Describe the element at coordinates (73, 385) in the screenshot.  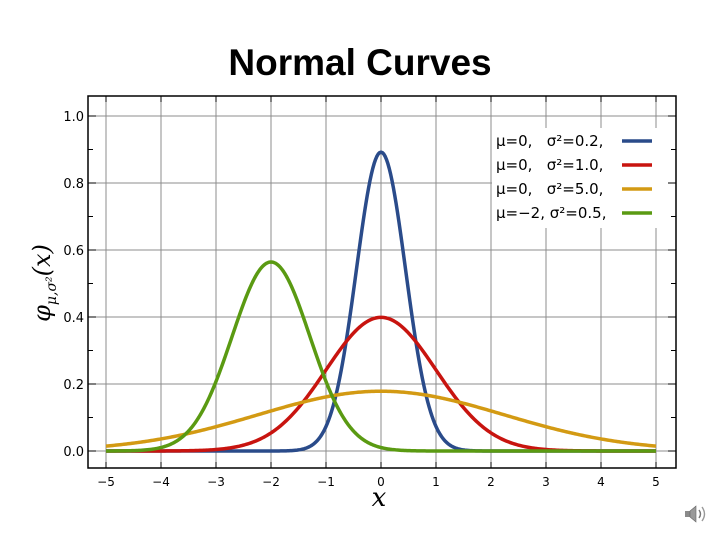
I see `y-tick-label: 0.2` at that location.